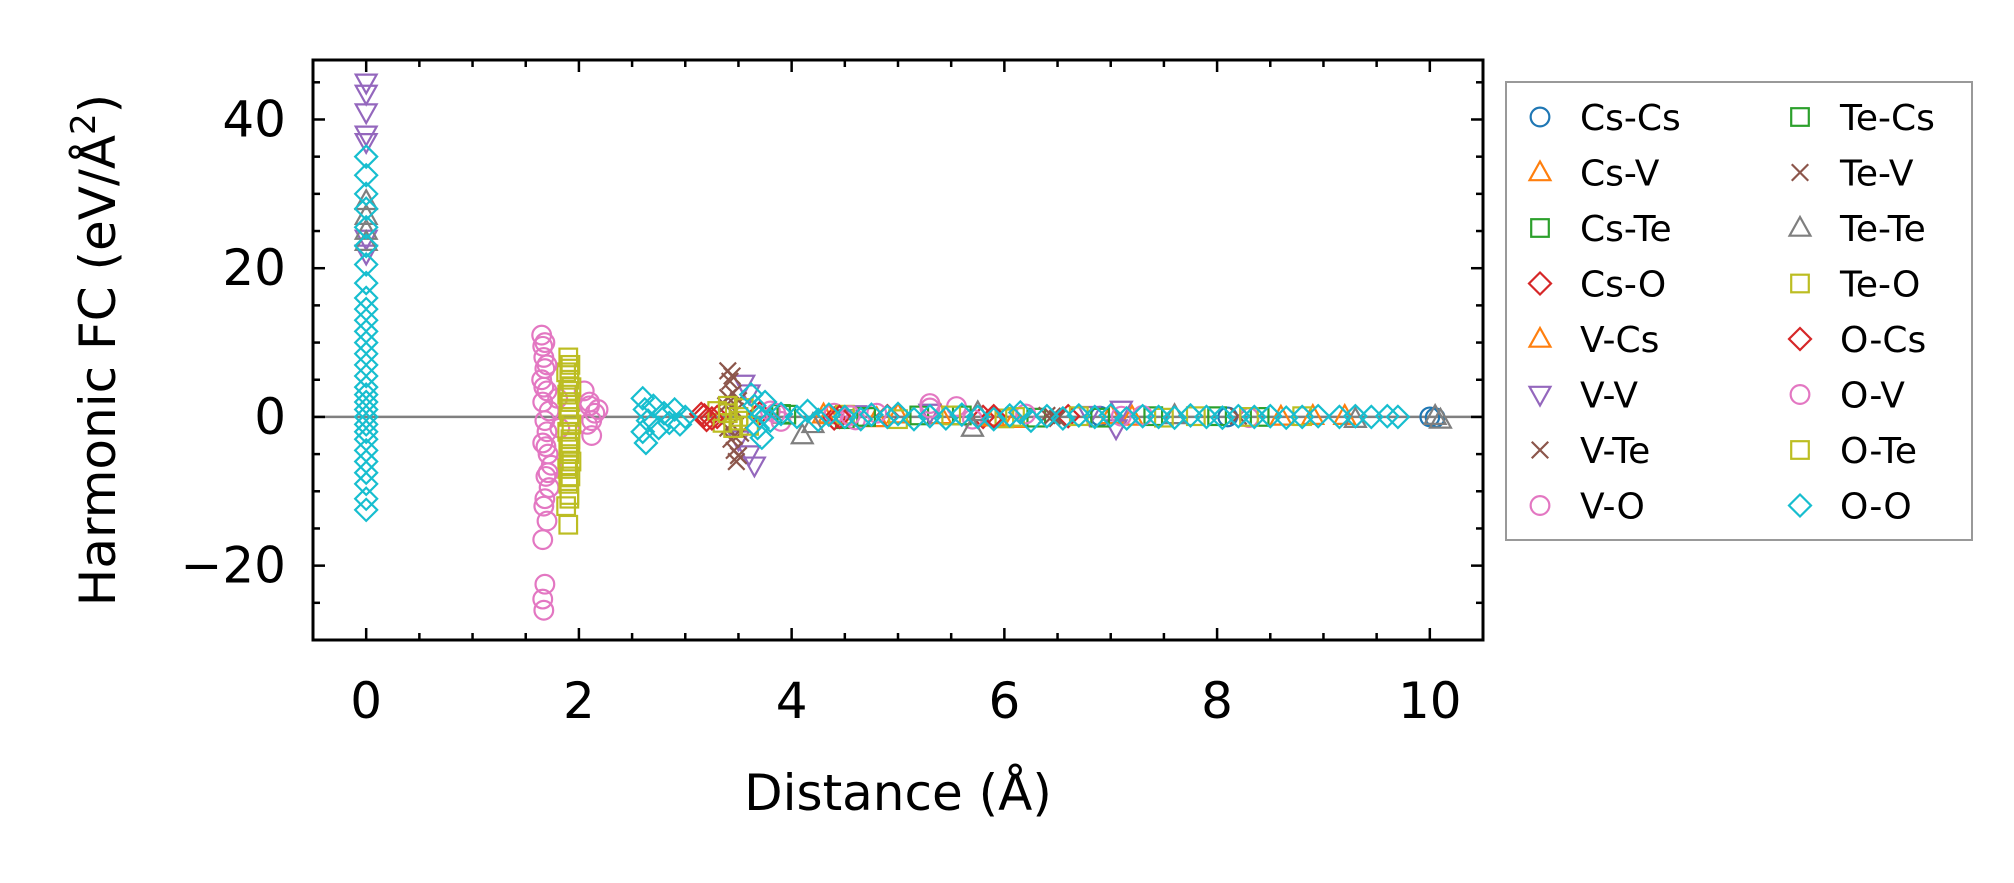 This screenshot has height=883, width=2014. What do you see at coordinates (1004, 701) in the screenshot?
I see `x-tick-label: 6` at bounding box center [1004, 701].